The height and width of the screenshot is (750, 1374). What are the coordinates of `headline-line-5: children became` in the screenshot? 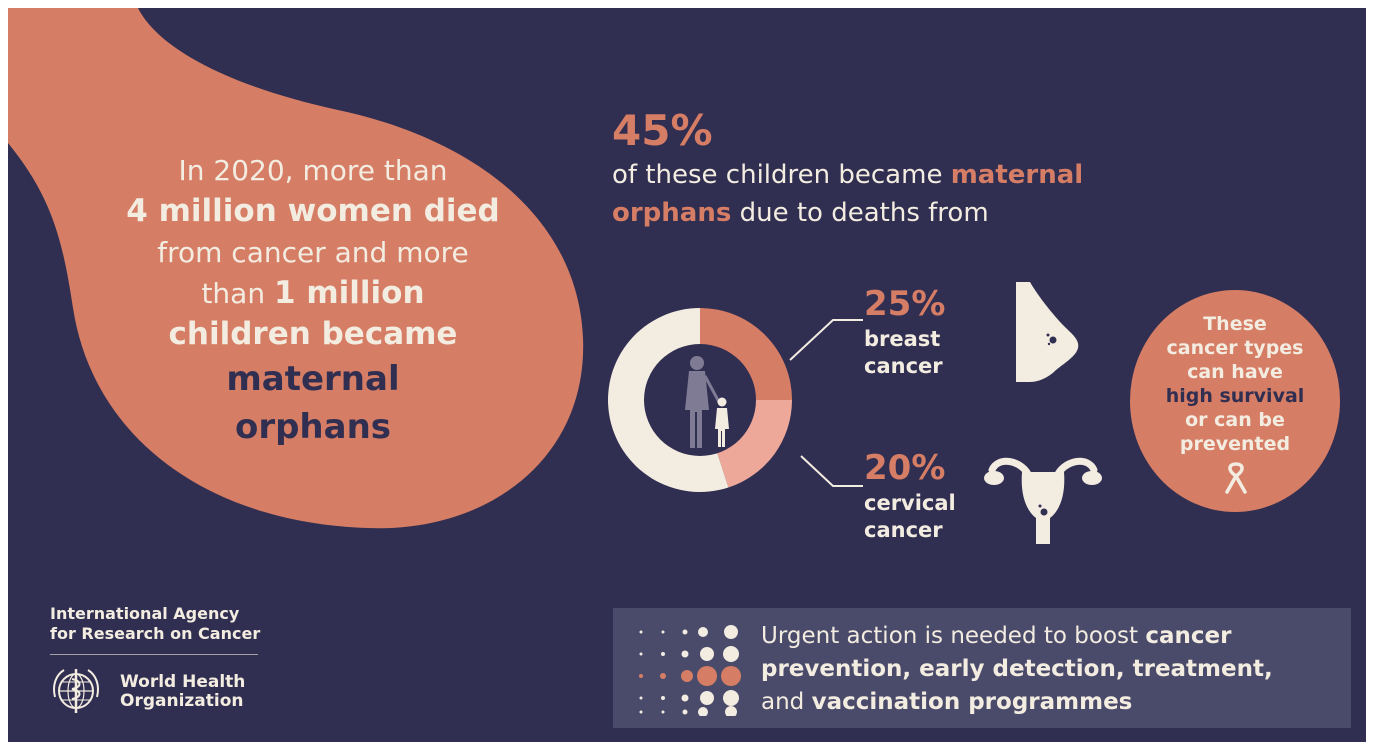 It's located at (313, 334).